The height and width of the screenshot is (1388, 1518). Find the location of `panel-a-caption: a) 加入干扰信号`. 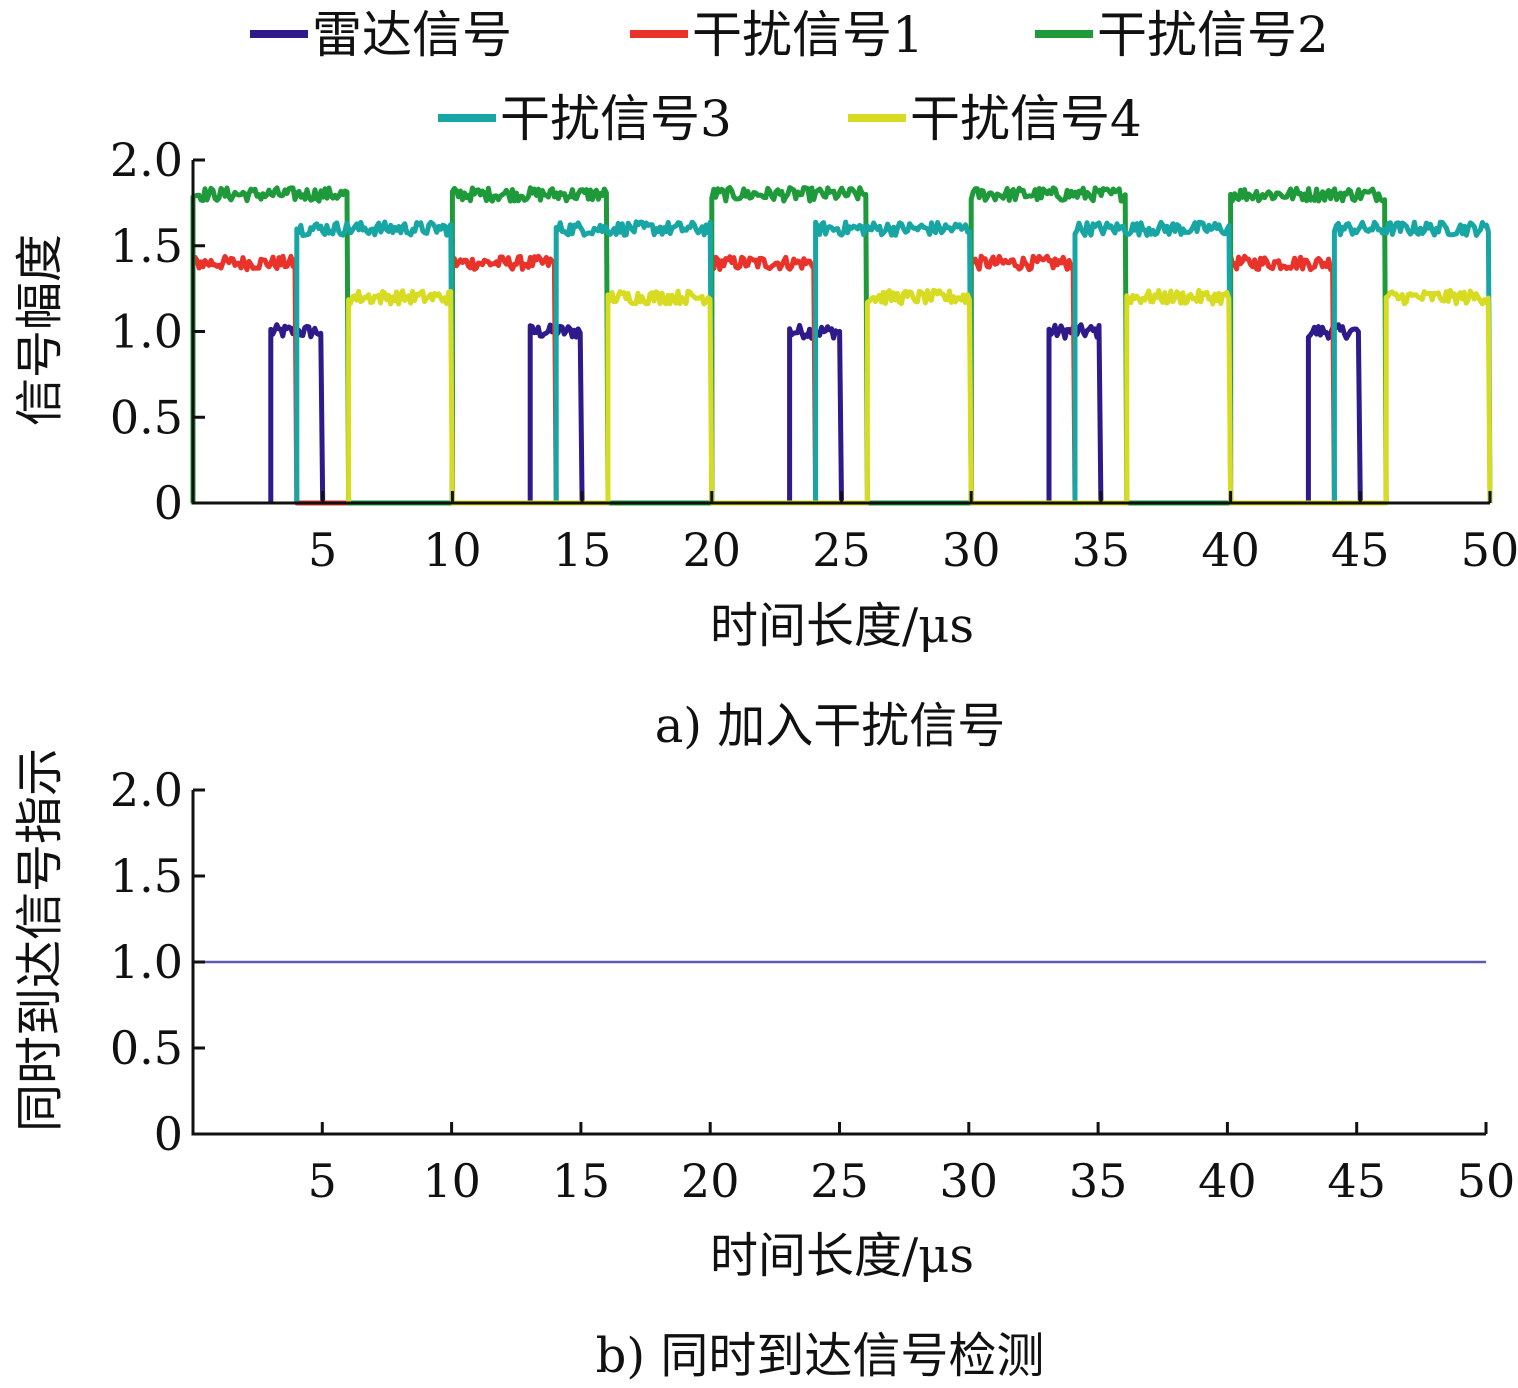

panel-a-caption: a) 加入干扰信号 is located at coordinates (830, 726).